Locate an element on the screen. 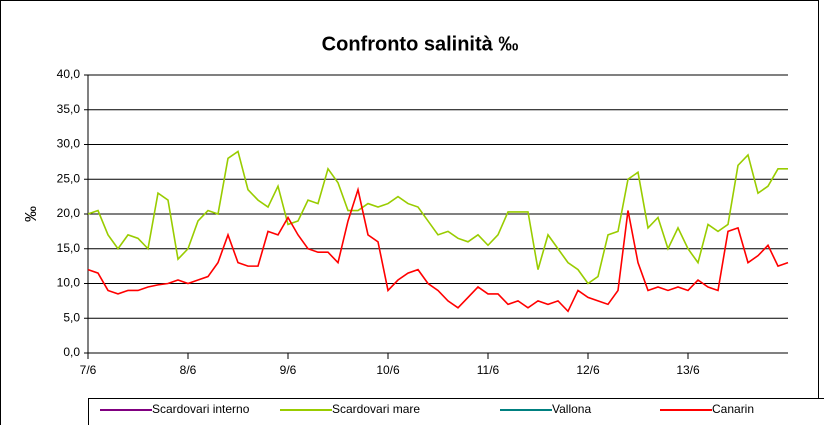 The image size is (824, 425). y-tick-label: 5,0 is located at coordinates (71, 317).